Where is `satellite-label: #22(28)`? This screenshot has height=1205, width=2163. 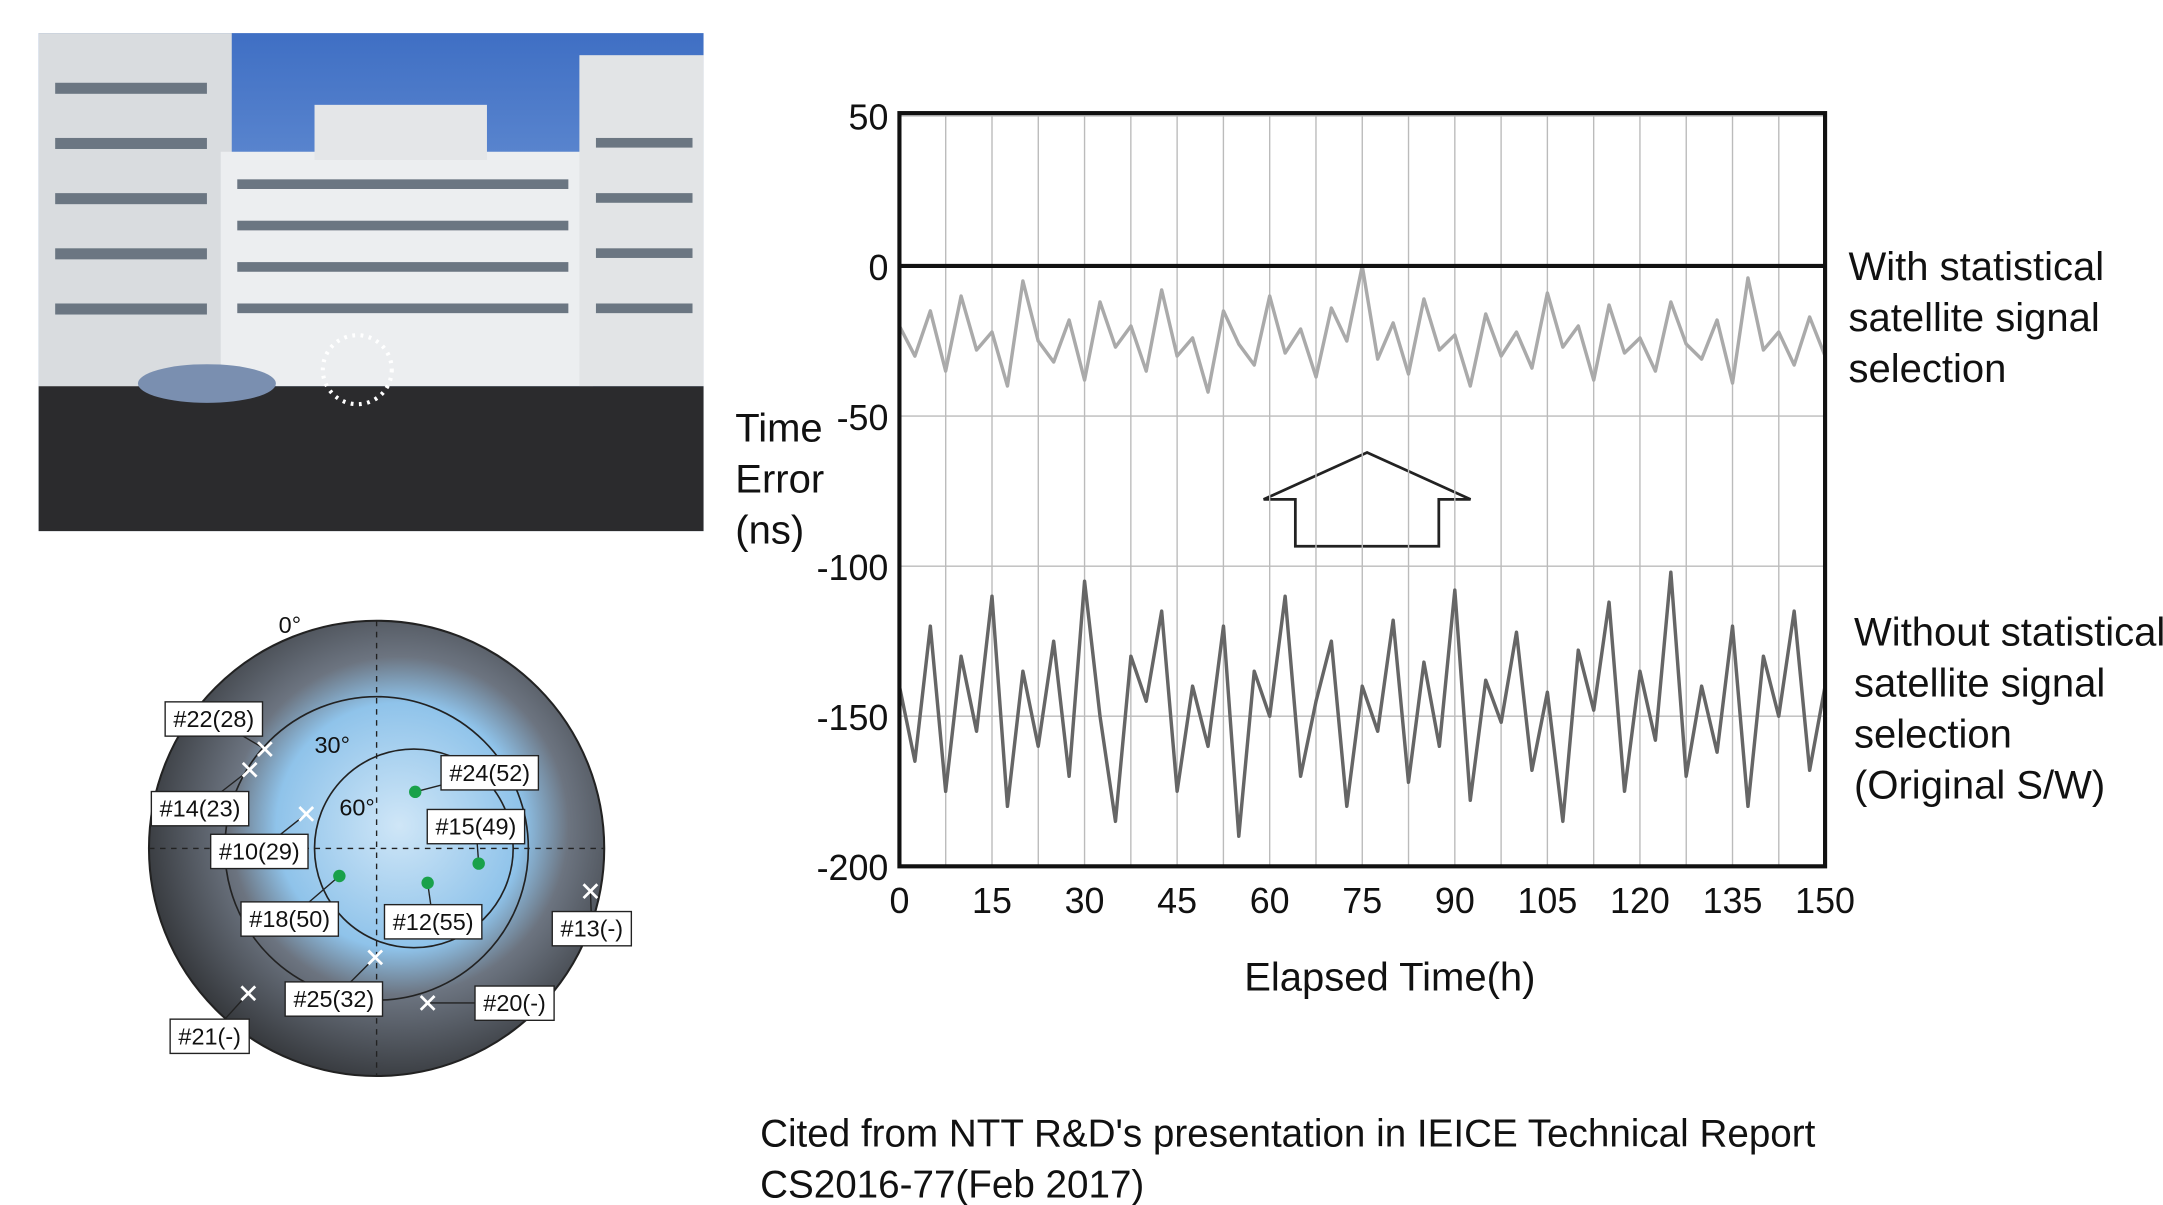
satellite-label: #22(28) is located at coordinates (213, 719).